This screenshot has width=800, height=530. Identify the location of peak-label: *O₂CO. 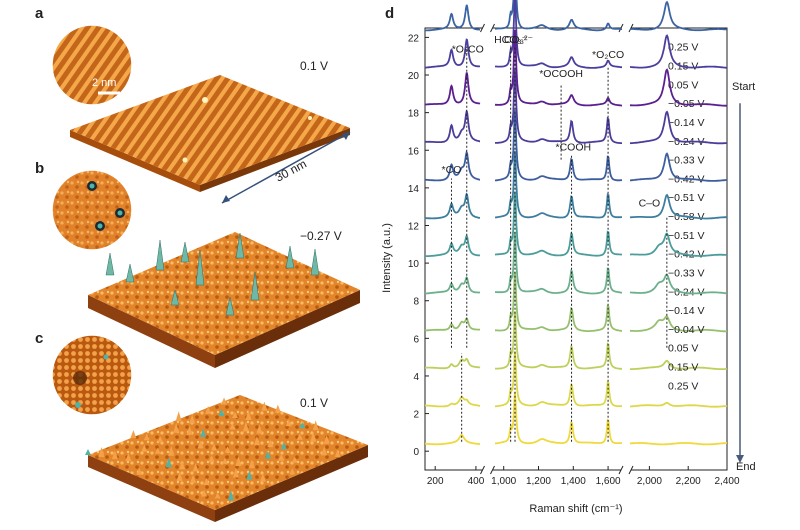
(608, 55).